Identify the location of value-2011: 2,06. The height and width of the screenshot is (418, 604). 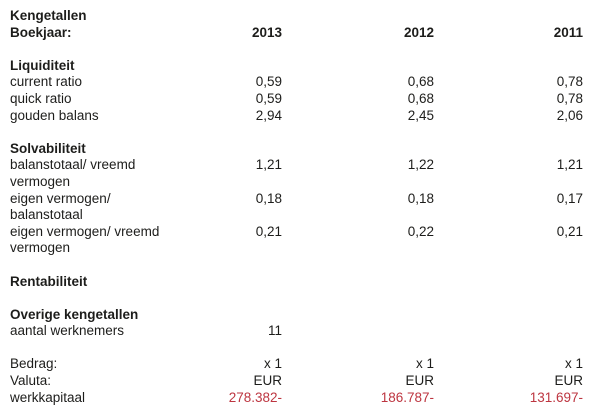
(569, 115).